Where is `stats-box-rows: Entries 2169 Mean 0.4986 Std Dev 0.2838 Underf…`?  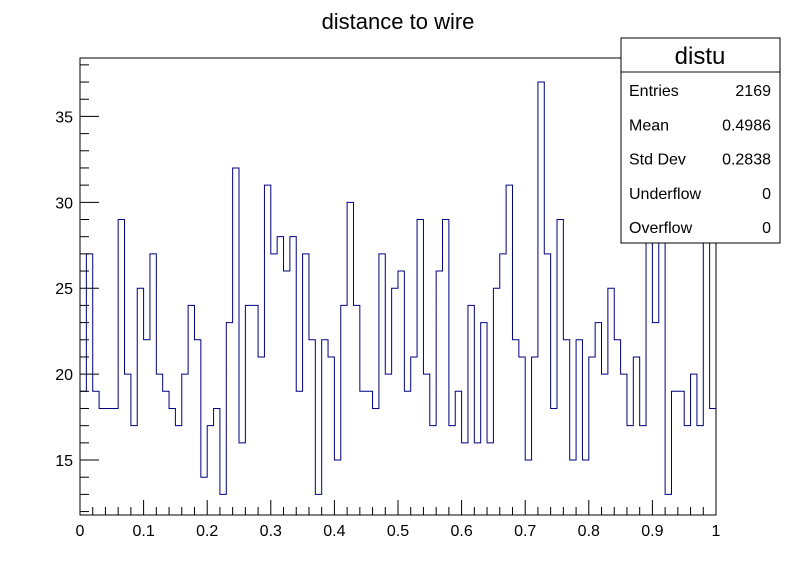
stats-box-rows: Entries 2169 Mean 0.4986 Std Dev 0.2838 Underf… is located at coordinates (700, 160).